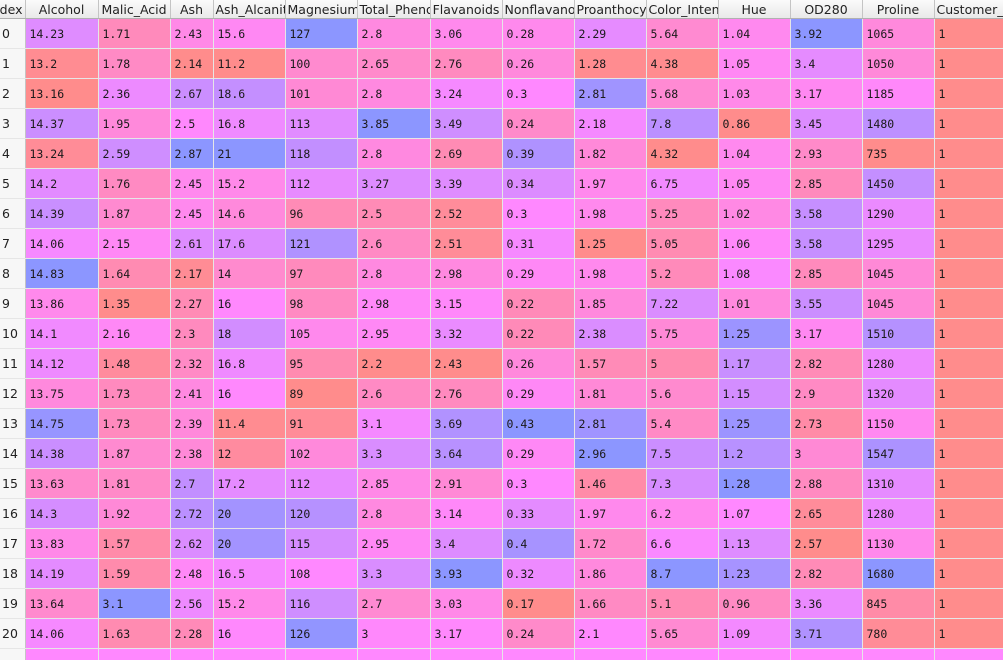  What do you see at coordinates (898, 573) in the screenshot?
I see `table-cell: 1680` at bounding box center [898, 573].